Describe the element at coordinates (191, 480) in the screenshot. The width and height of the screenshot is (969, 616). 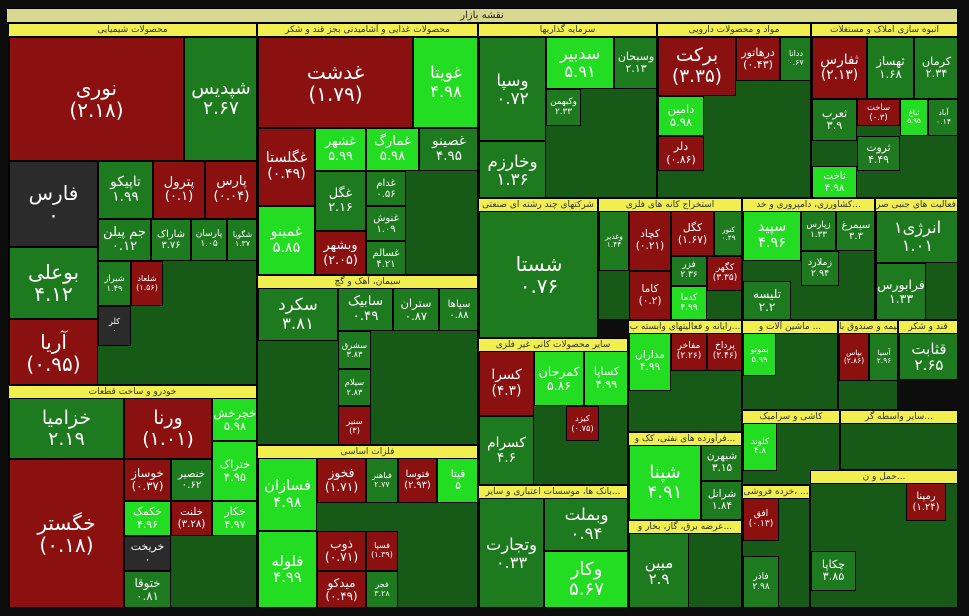
I see `stock-tile: خنصیر ۰.۶۲` at that location.